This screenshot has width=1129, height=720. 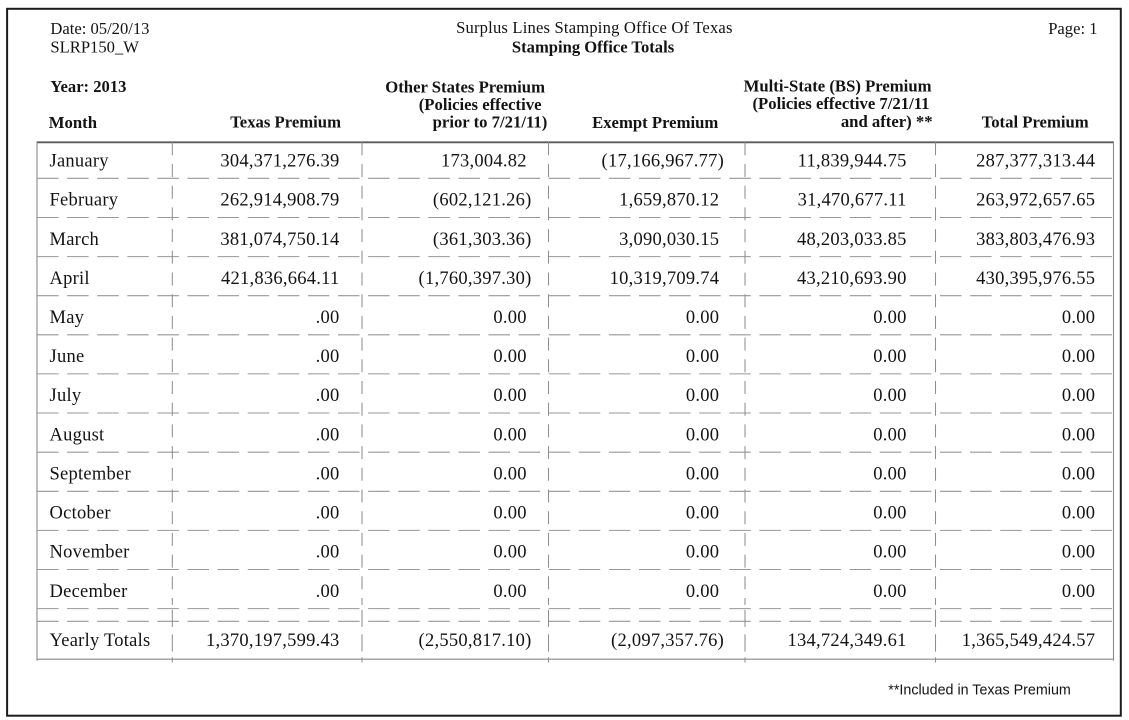 What do you see at coordinates (475, 279) in the screenshot?
I see `svg-text: (1,760,397.30)` at bounding box center [475, 279].